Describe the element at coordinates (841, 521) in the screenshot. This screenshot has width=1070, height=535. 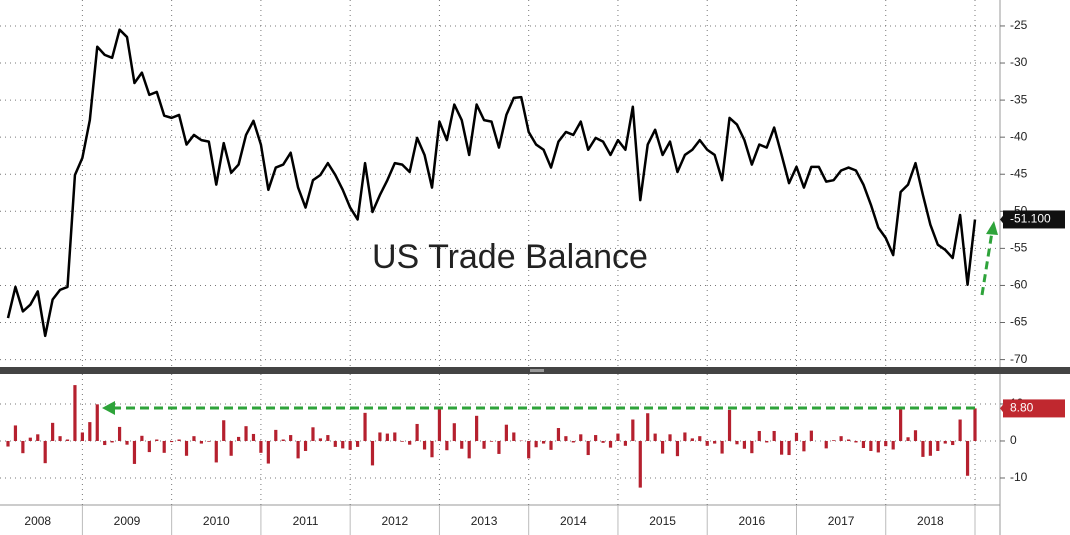
I see `x-tick-label: 2017` at that location.